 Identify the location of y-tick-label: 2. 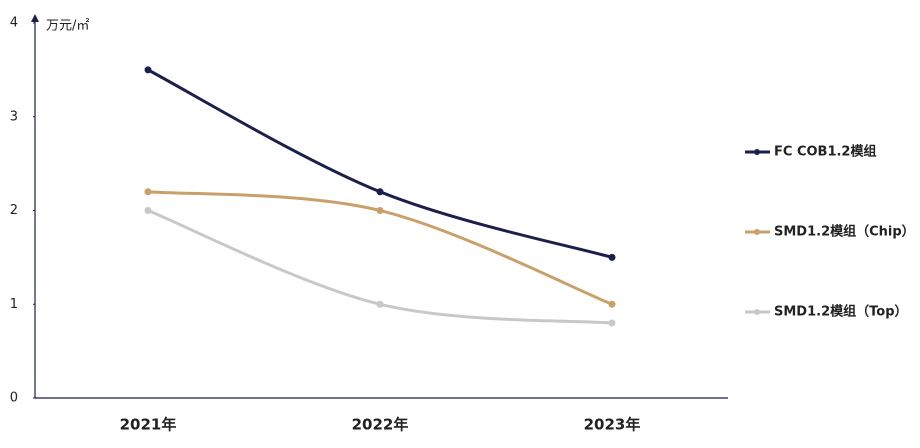
(14, 210).